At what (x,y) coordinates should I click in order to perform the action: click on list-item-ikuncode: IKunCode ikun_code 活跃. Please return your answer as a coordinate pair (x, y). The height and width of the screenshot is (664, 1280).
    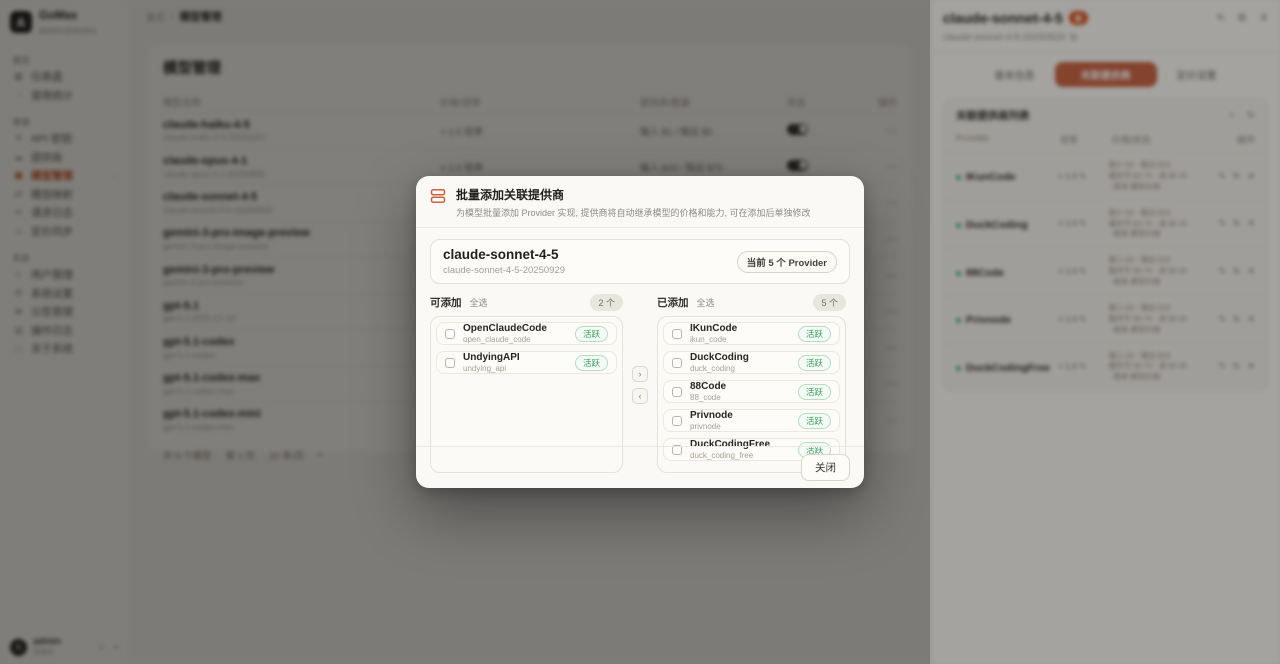
    Looking at the image, I should click on (751, 333).